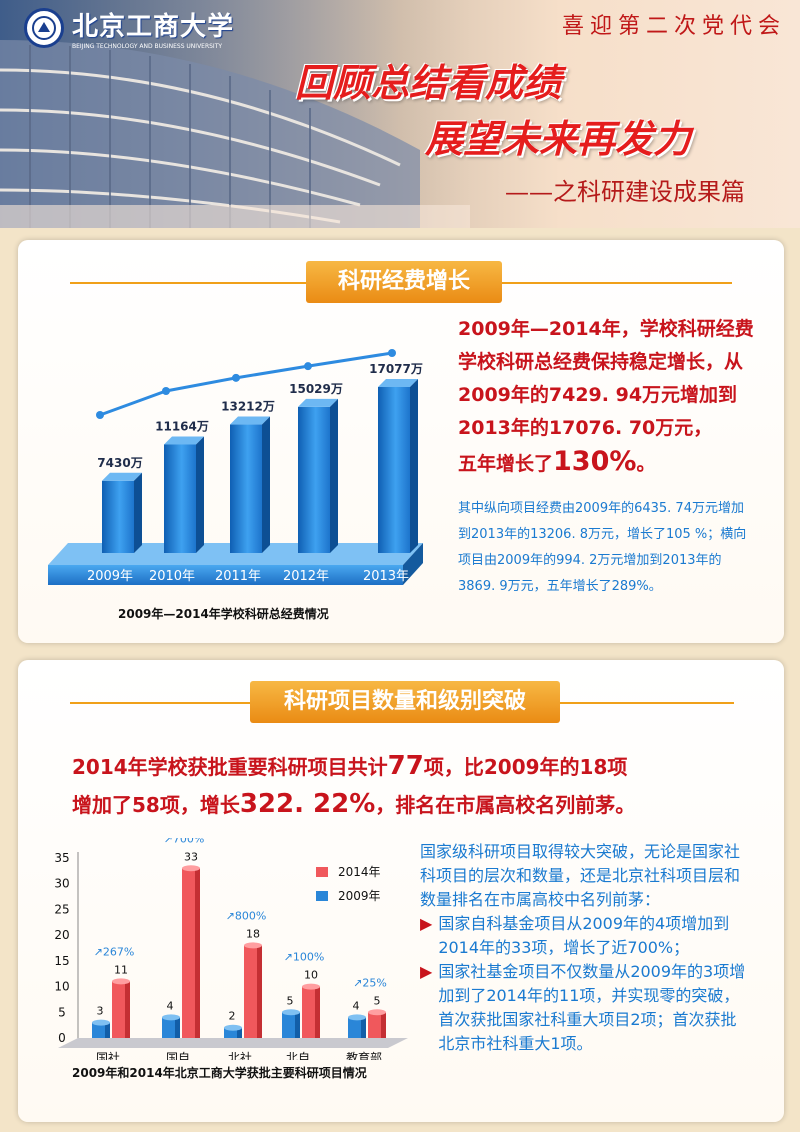 Image resolution: width=800 pixels, height=1132 pixels. What do you see at coordinates (184, 841) in the screenshot?
I see `growth-rate-label: ↗700%` at bounding box center [184, 841].